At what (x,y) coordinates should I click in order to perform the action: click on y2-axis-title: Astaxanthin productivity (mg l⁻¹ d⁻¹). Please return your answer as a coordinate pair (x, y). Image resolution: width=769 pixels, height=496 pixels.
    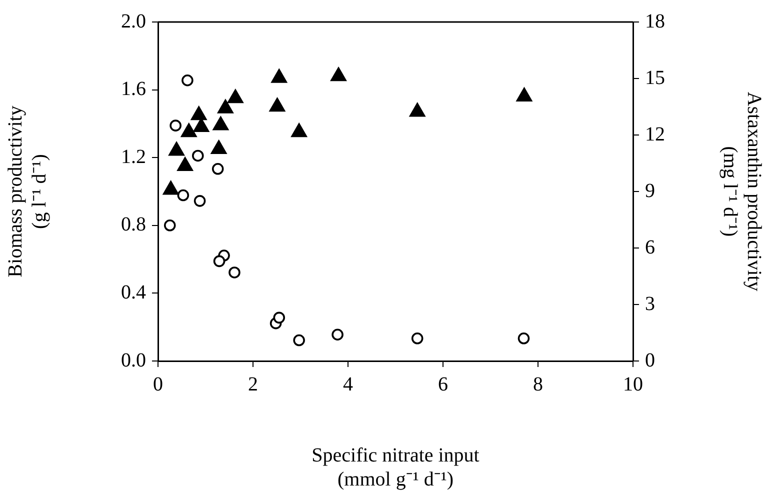
    Looking at the image, I should click on (741, 192).